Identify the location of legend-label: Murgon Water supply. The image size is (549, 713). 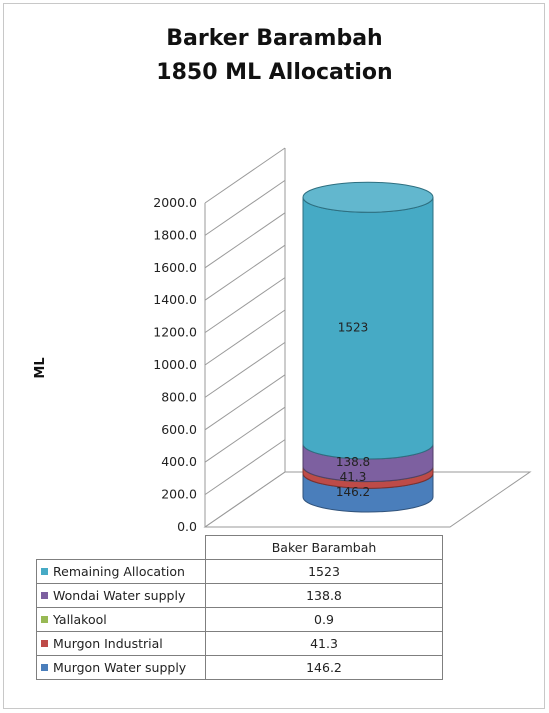
(120, 667).